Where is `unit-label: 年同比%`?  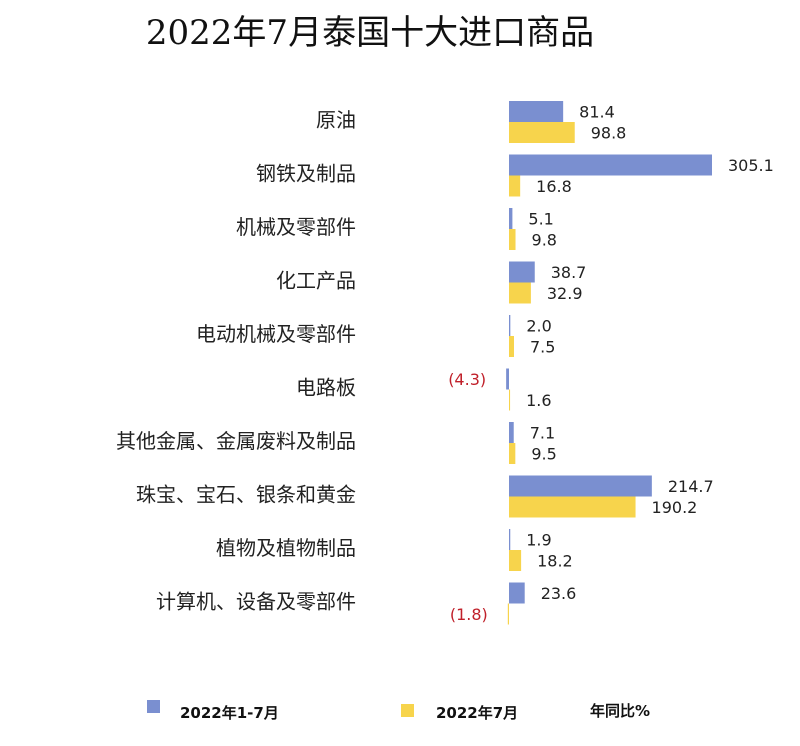 unit-label: 年同比% is located at coordinates (620, 711).